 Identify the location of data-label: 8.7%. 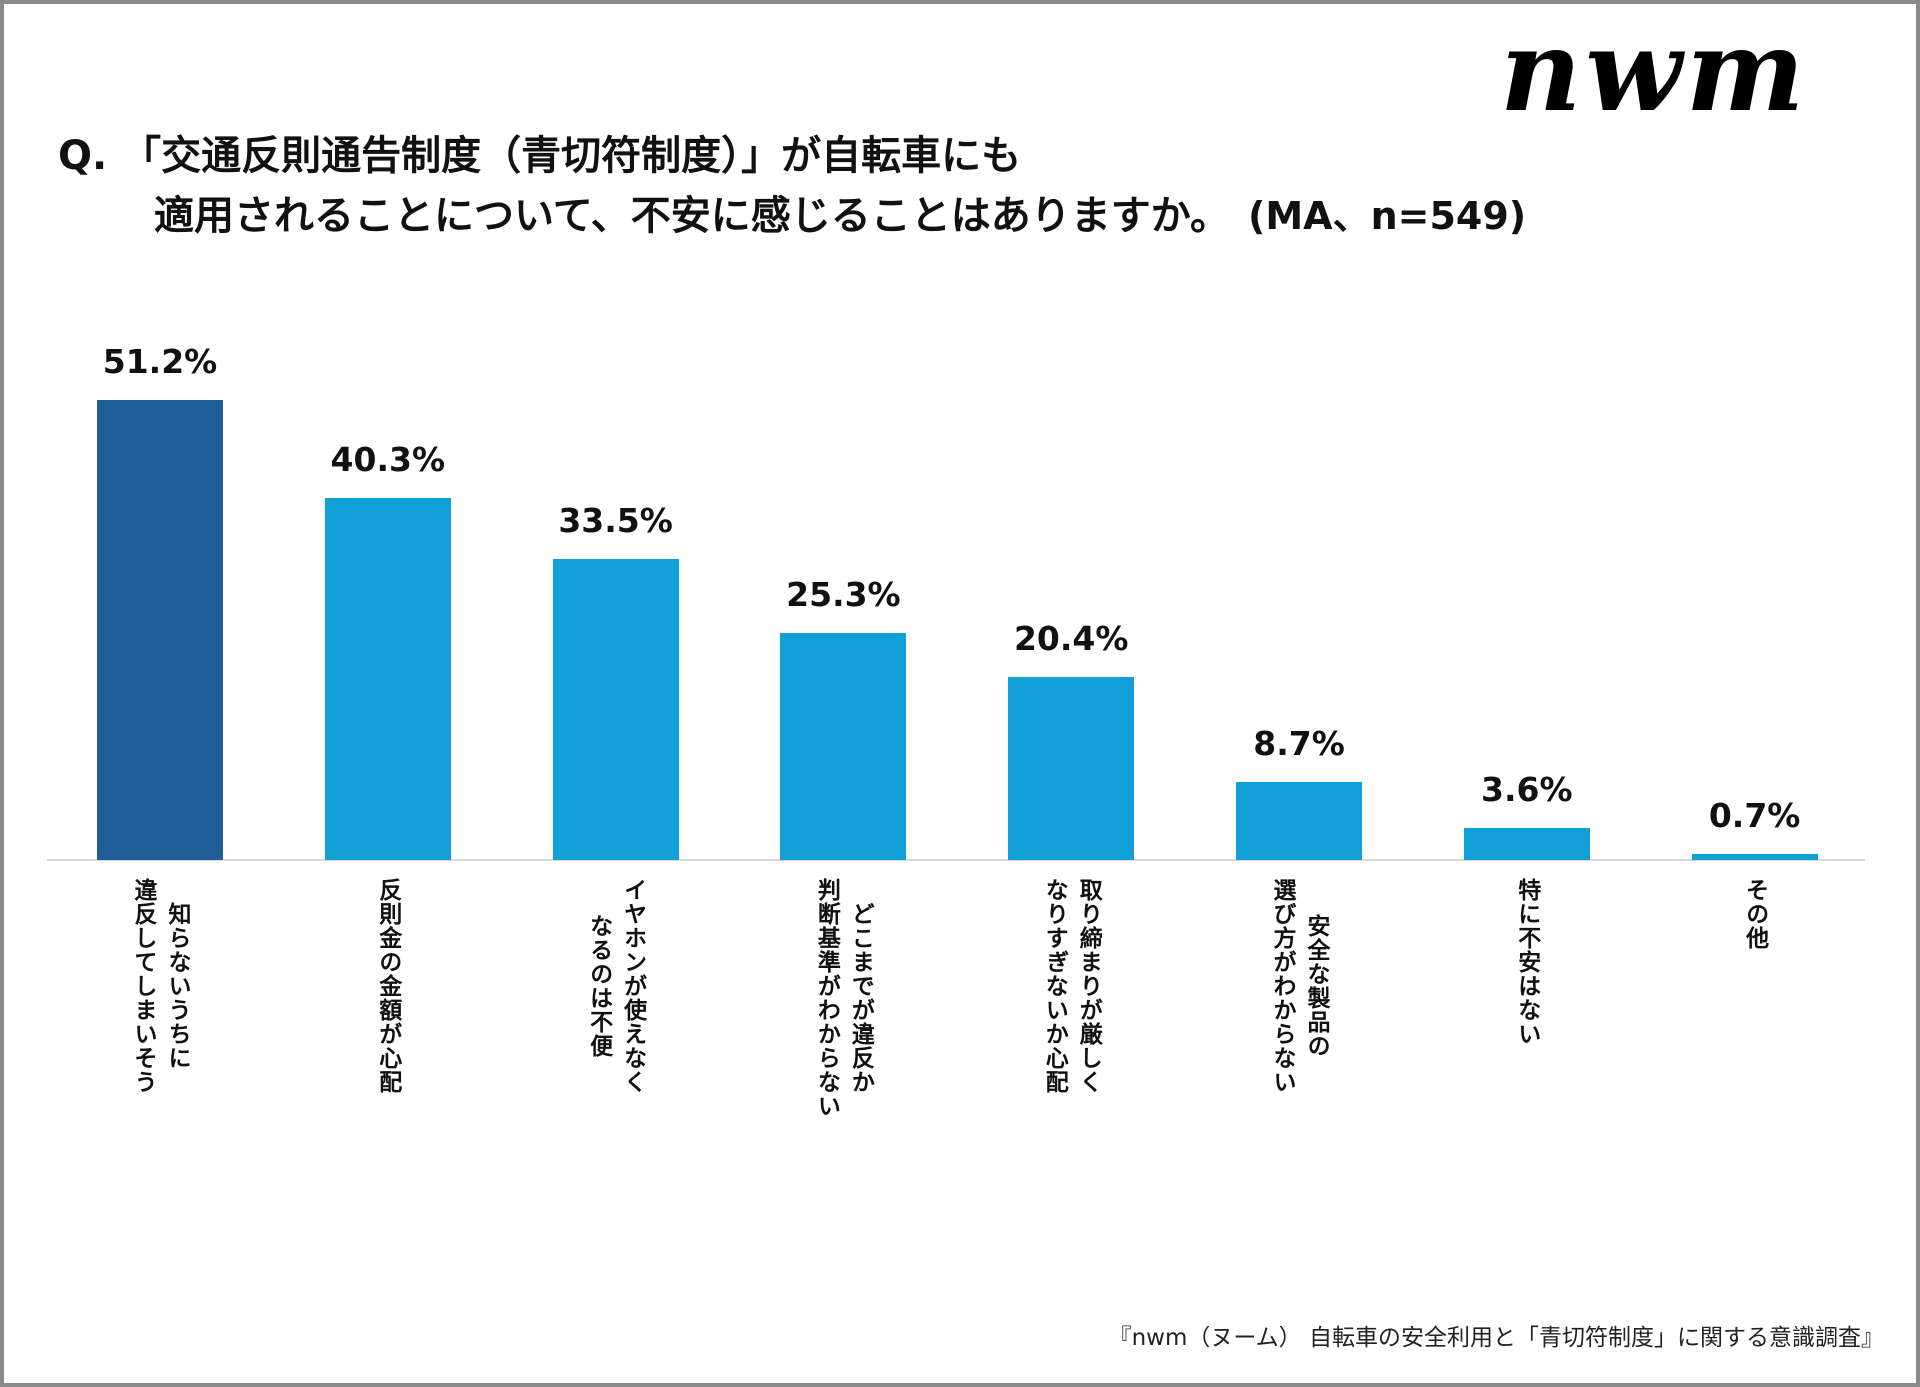
(1299, 743).